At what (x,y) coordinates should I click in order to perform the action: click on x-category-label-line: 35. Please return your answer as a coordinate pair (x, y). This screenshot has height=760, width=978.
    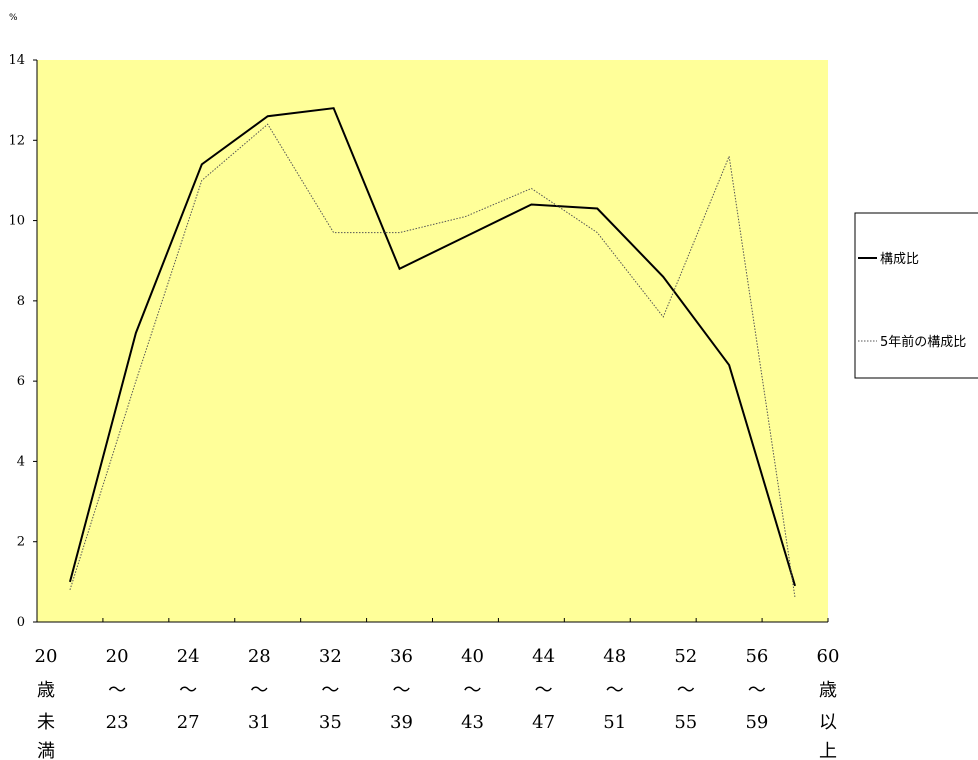
    Looking at the image, I should click on (330, 722).